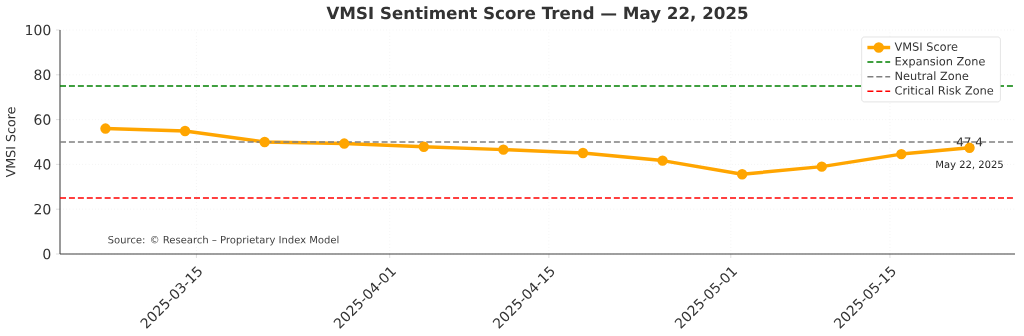  I want to click on y-tick-label: 40, so click(42, 164).